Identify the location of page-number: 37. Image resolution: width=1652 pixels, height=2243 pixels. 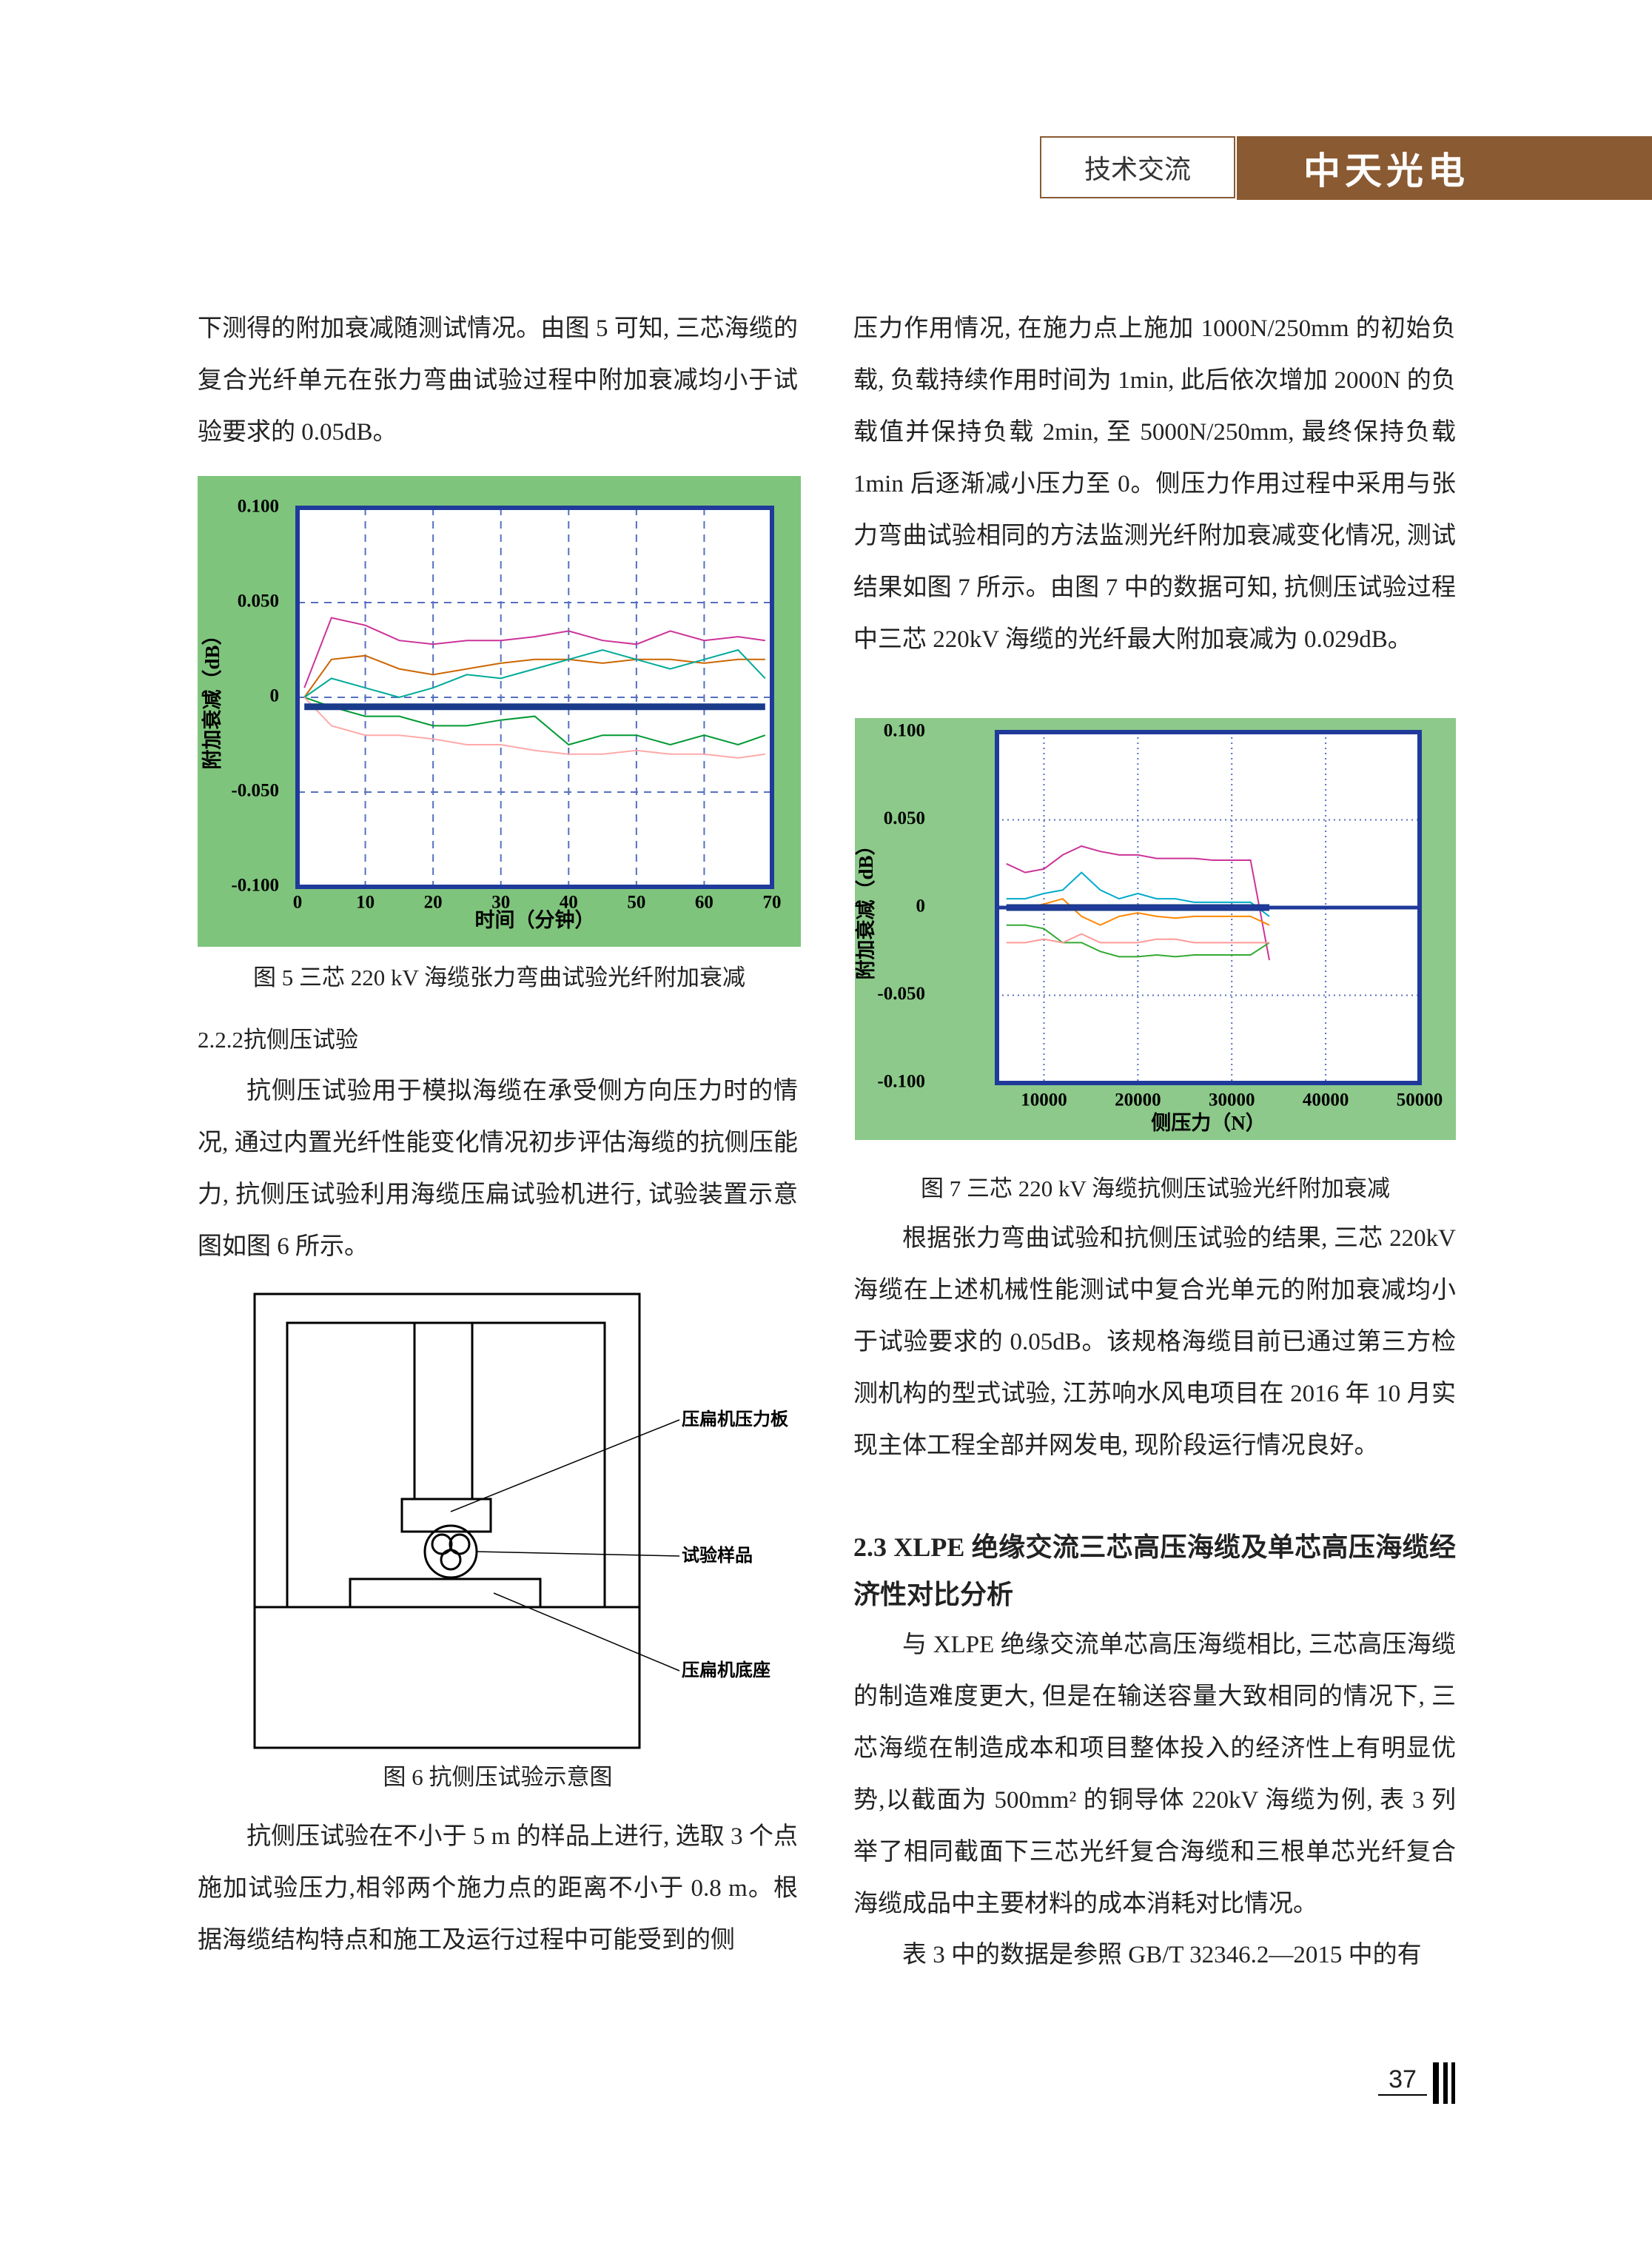
(1402, 2080).